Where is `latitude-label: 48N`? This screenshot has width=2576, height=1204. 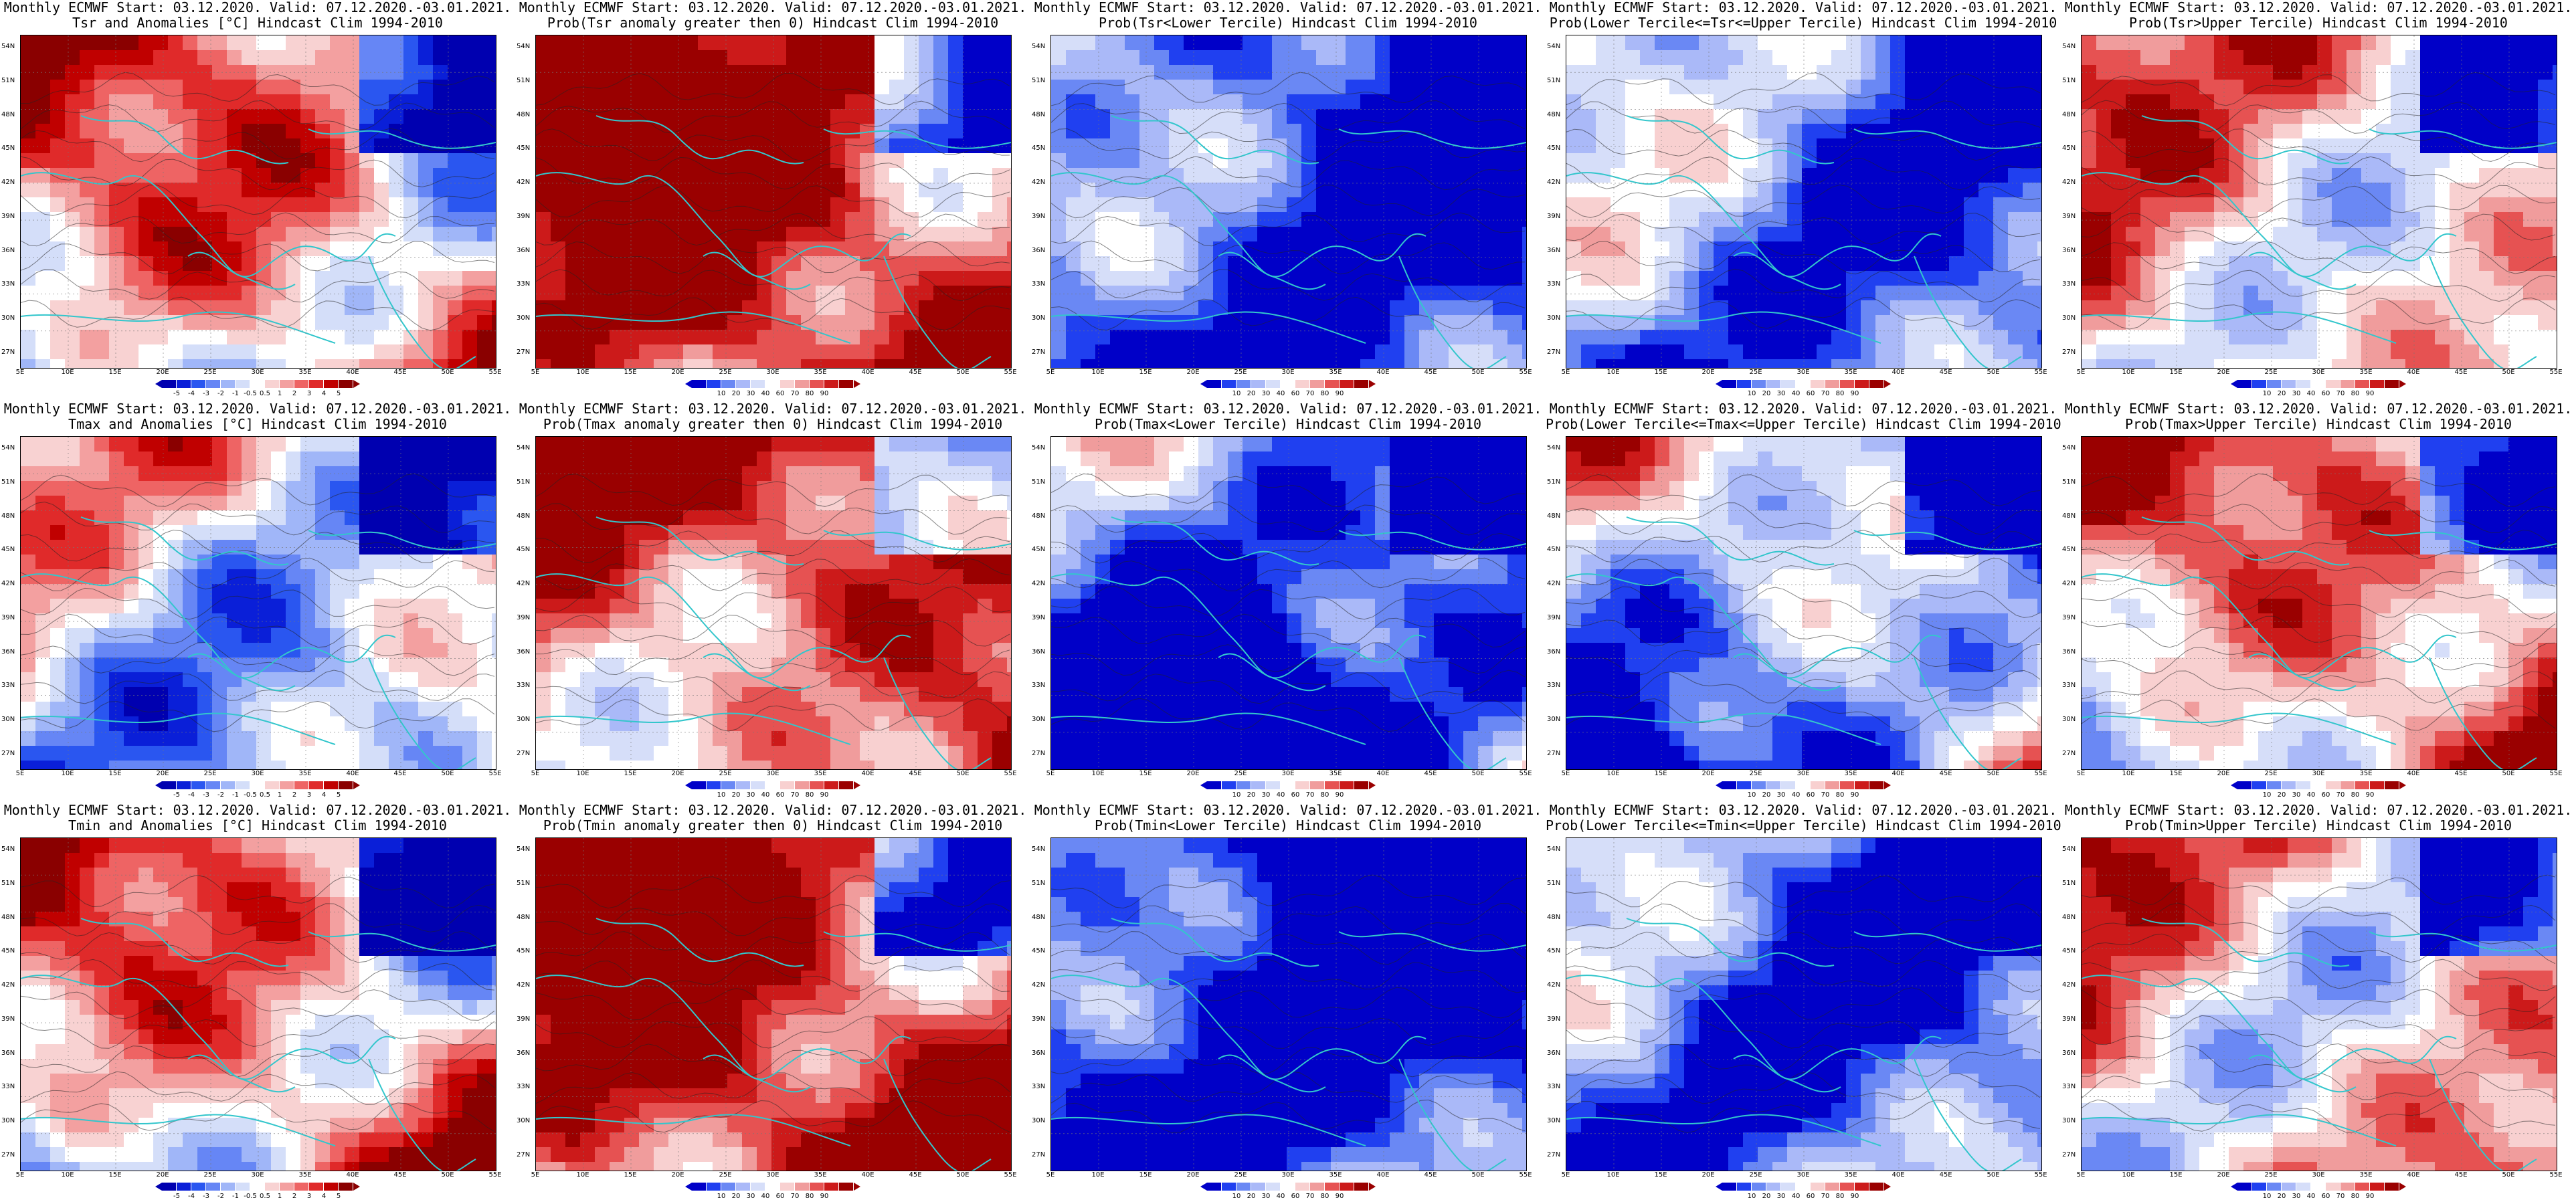 latitude-label: 48N is located at coordinates (524, 114).